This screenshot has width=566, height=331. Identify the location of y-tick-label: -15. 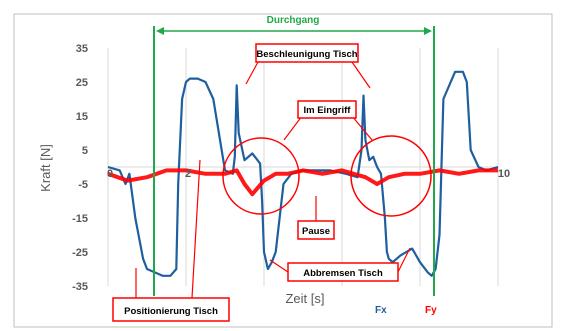
(80, 219).